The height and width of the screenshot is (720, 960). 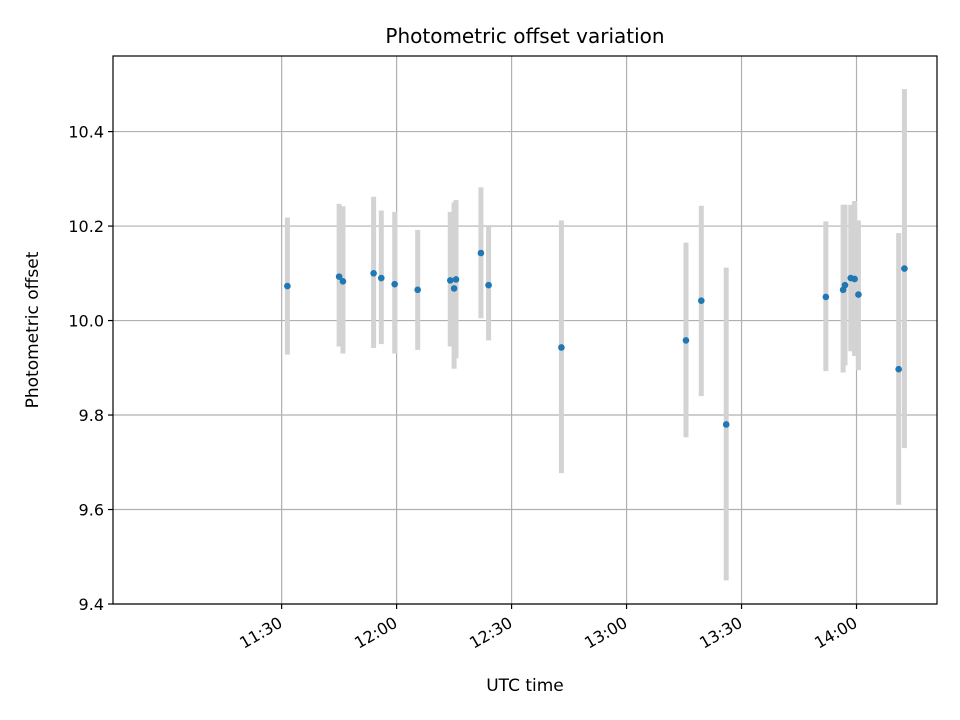 I want to click on y-tick-label: 9.8, so click(x=91, y=415).